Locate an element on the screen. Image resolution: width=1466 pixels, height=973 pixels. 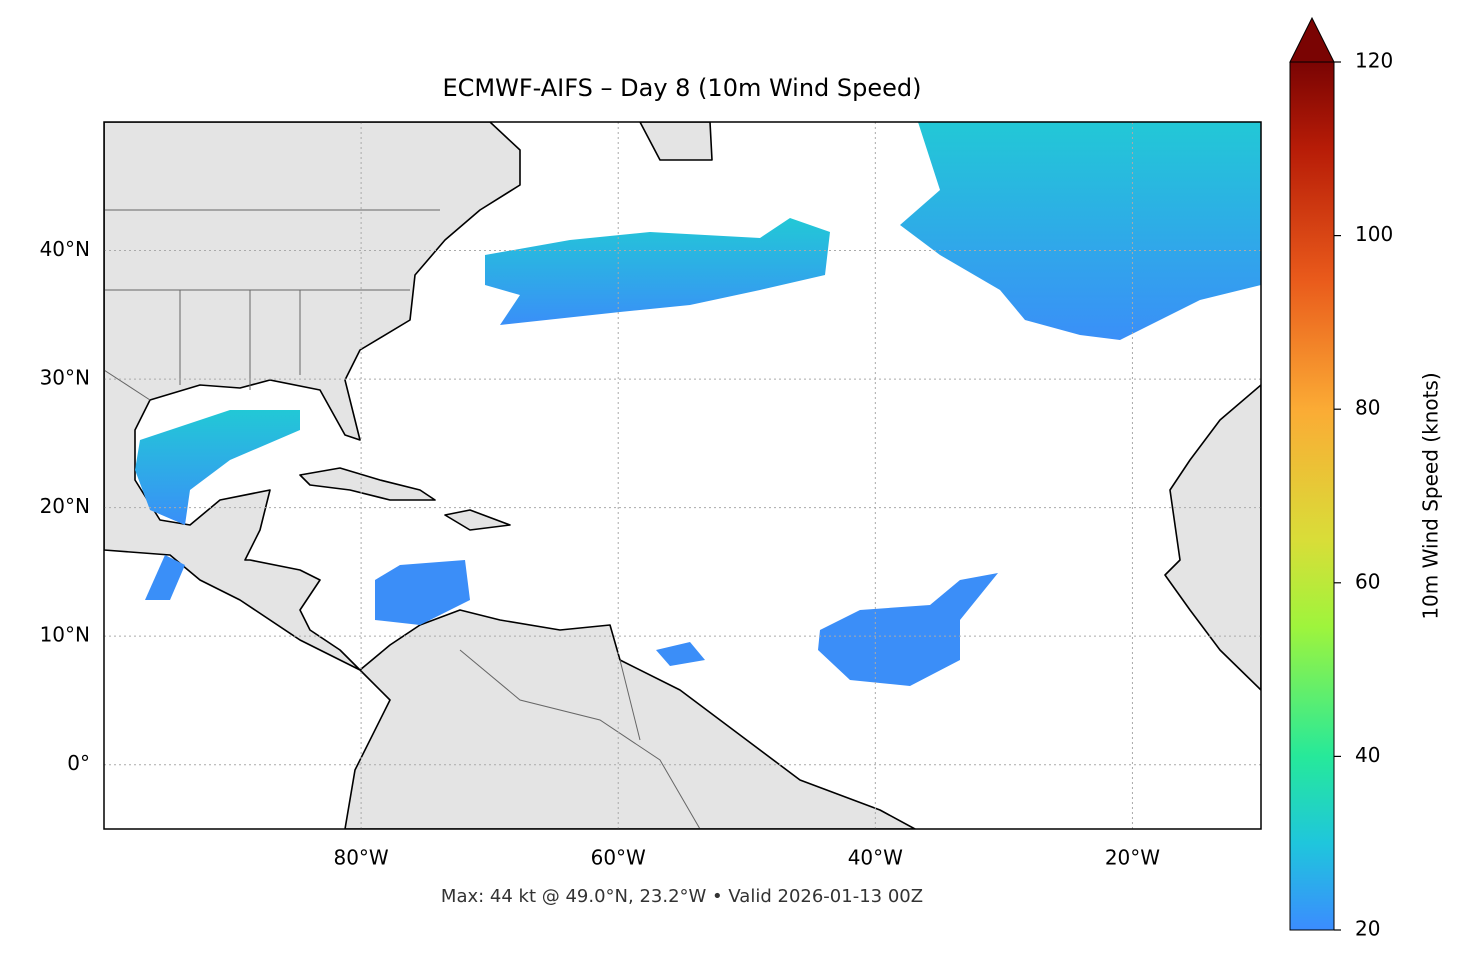
colorbar-tick-label: 80 is located at coordinates (1367, 408).